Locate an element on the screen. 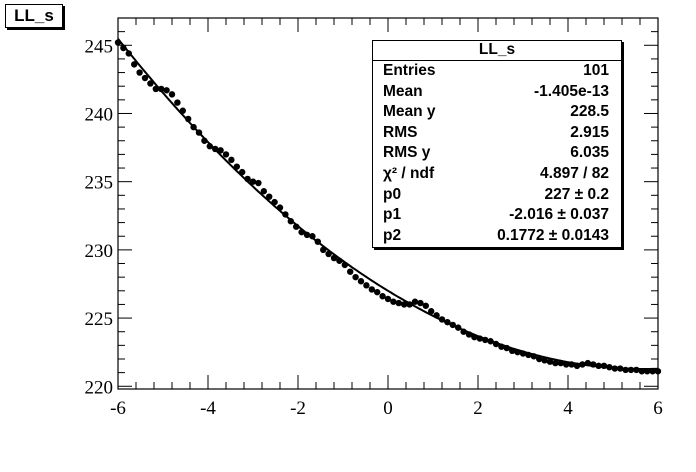 This screenshot has height=472, width=696. stats-key: p0 is located at coordinates (392, 194).